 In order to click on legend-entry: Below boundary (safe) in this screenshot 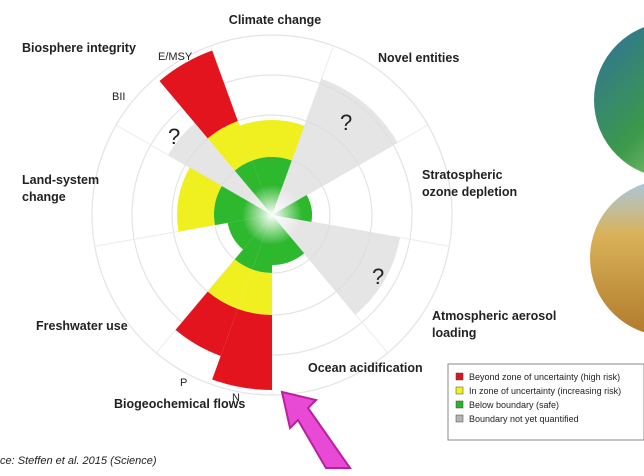, I will do `click(514, 405)`.